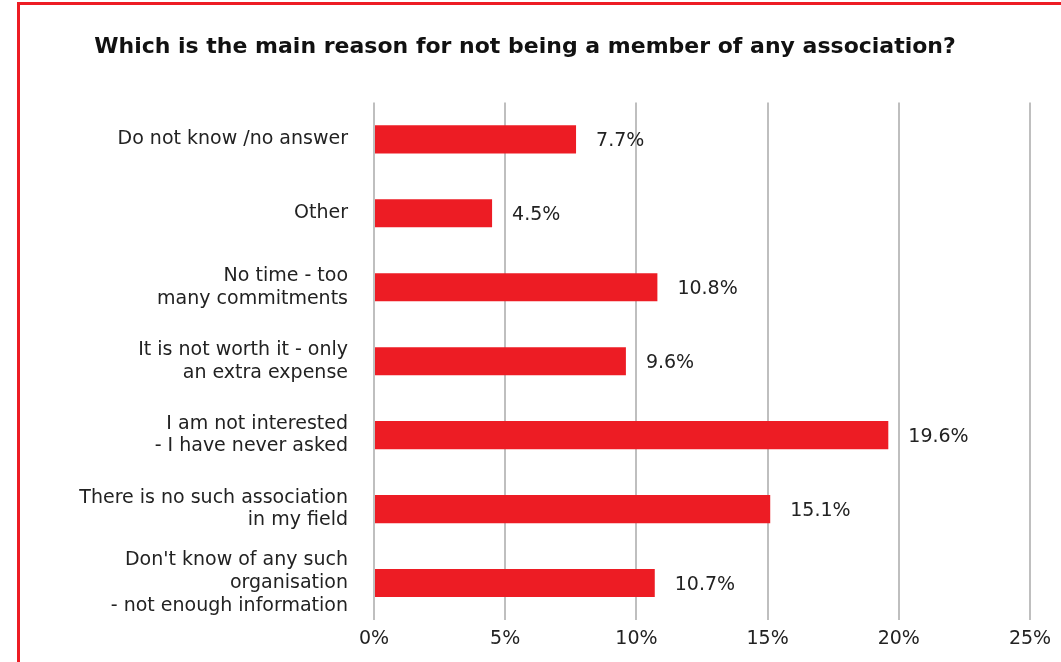 The height and width of the screenshot is (662, 1061). What do you see at coordinates (536, 213) in the screenshot?
I see `data-label: 4.5%` at bounding box center [536, 213].